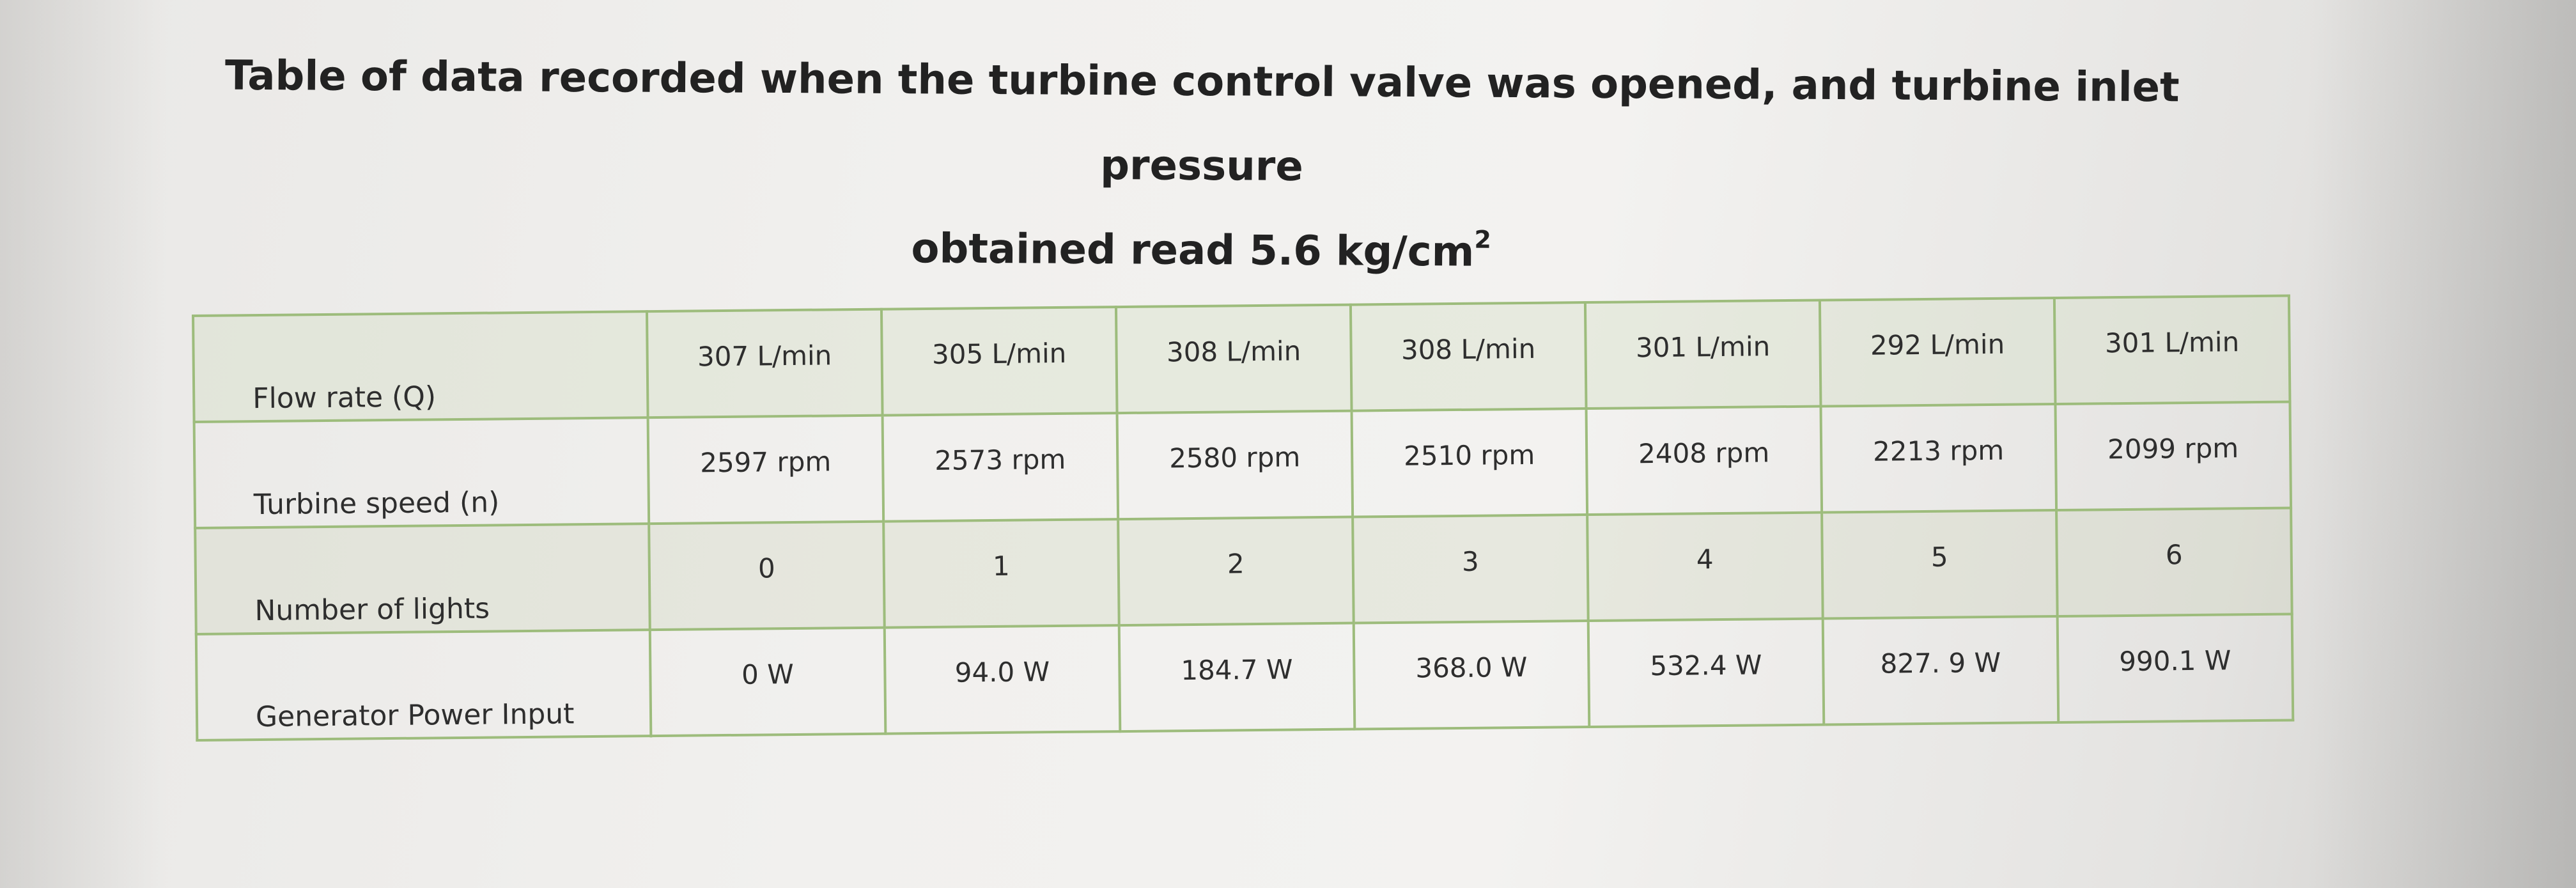  Describe the element at coordinates (1470, 569) in the screenshot. I see `table-cell: 3` at that location.